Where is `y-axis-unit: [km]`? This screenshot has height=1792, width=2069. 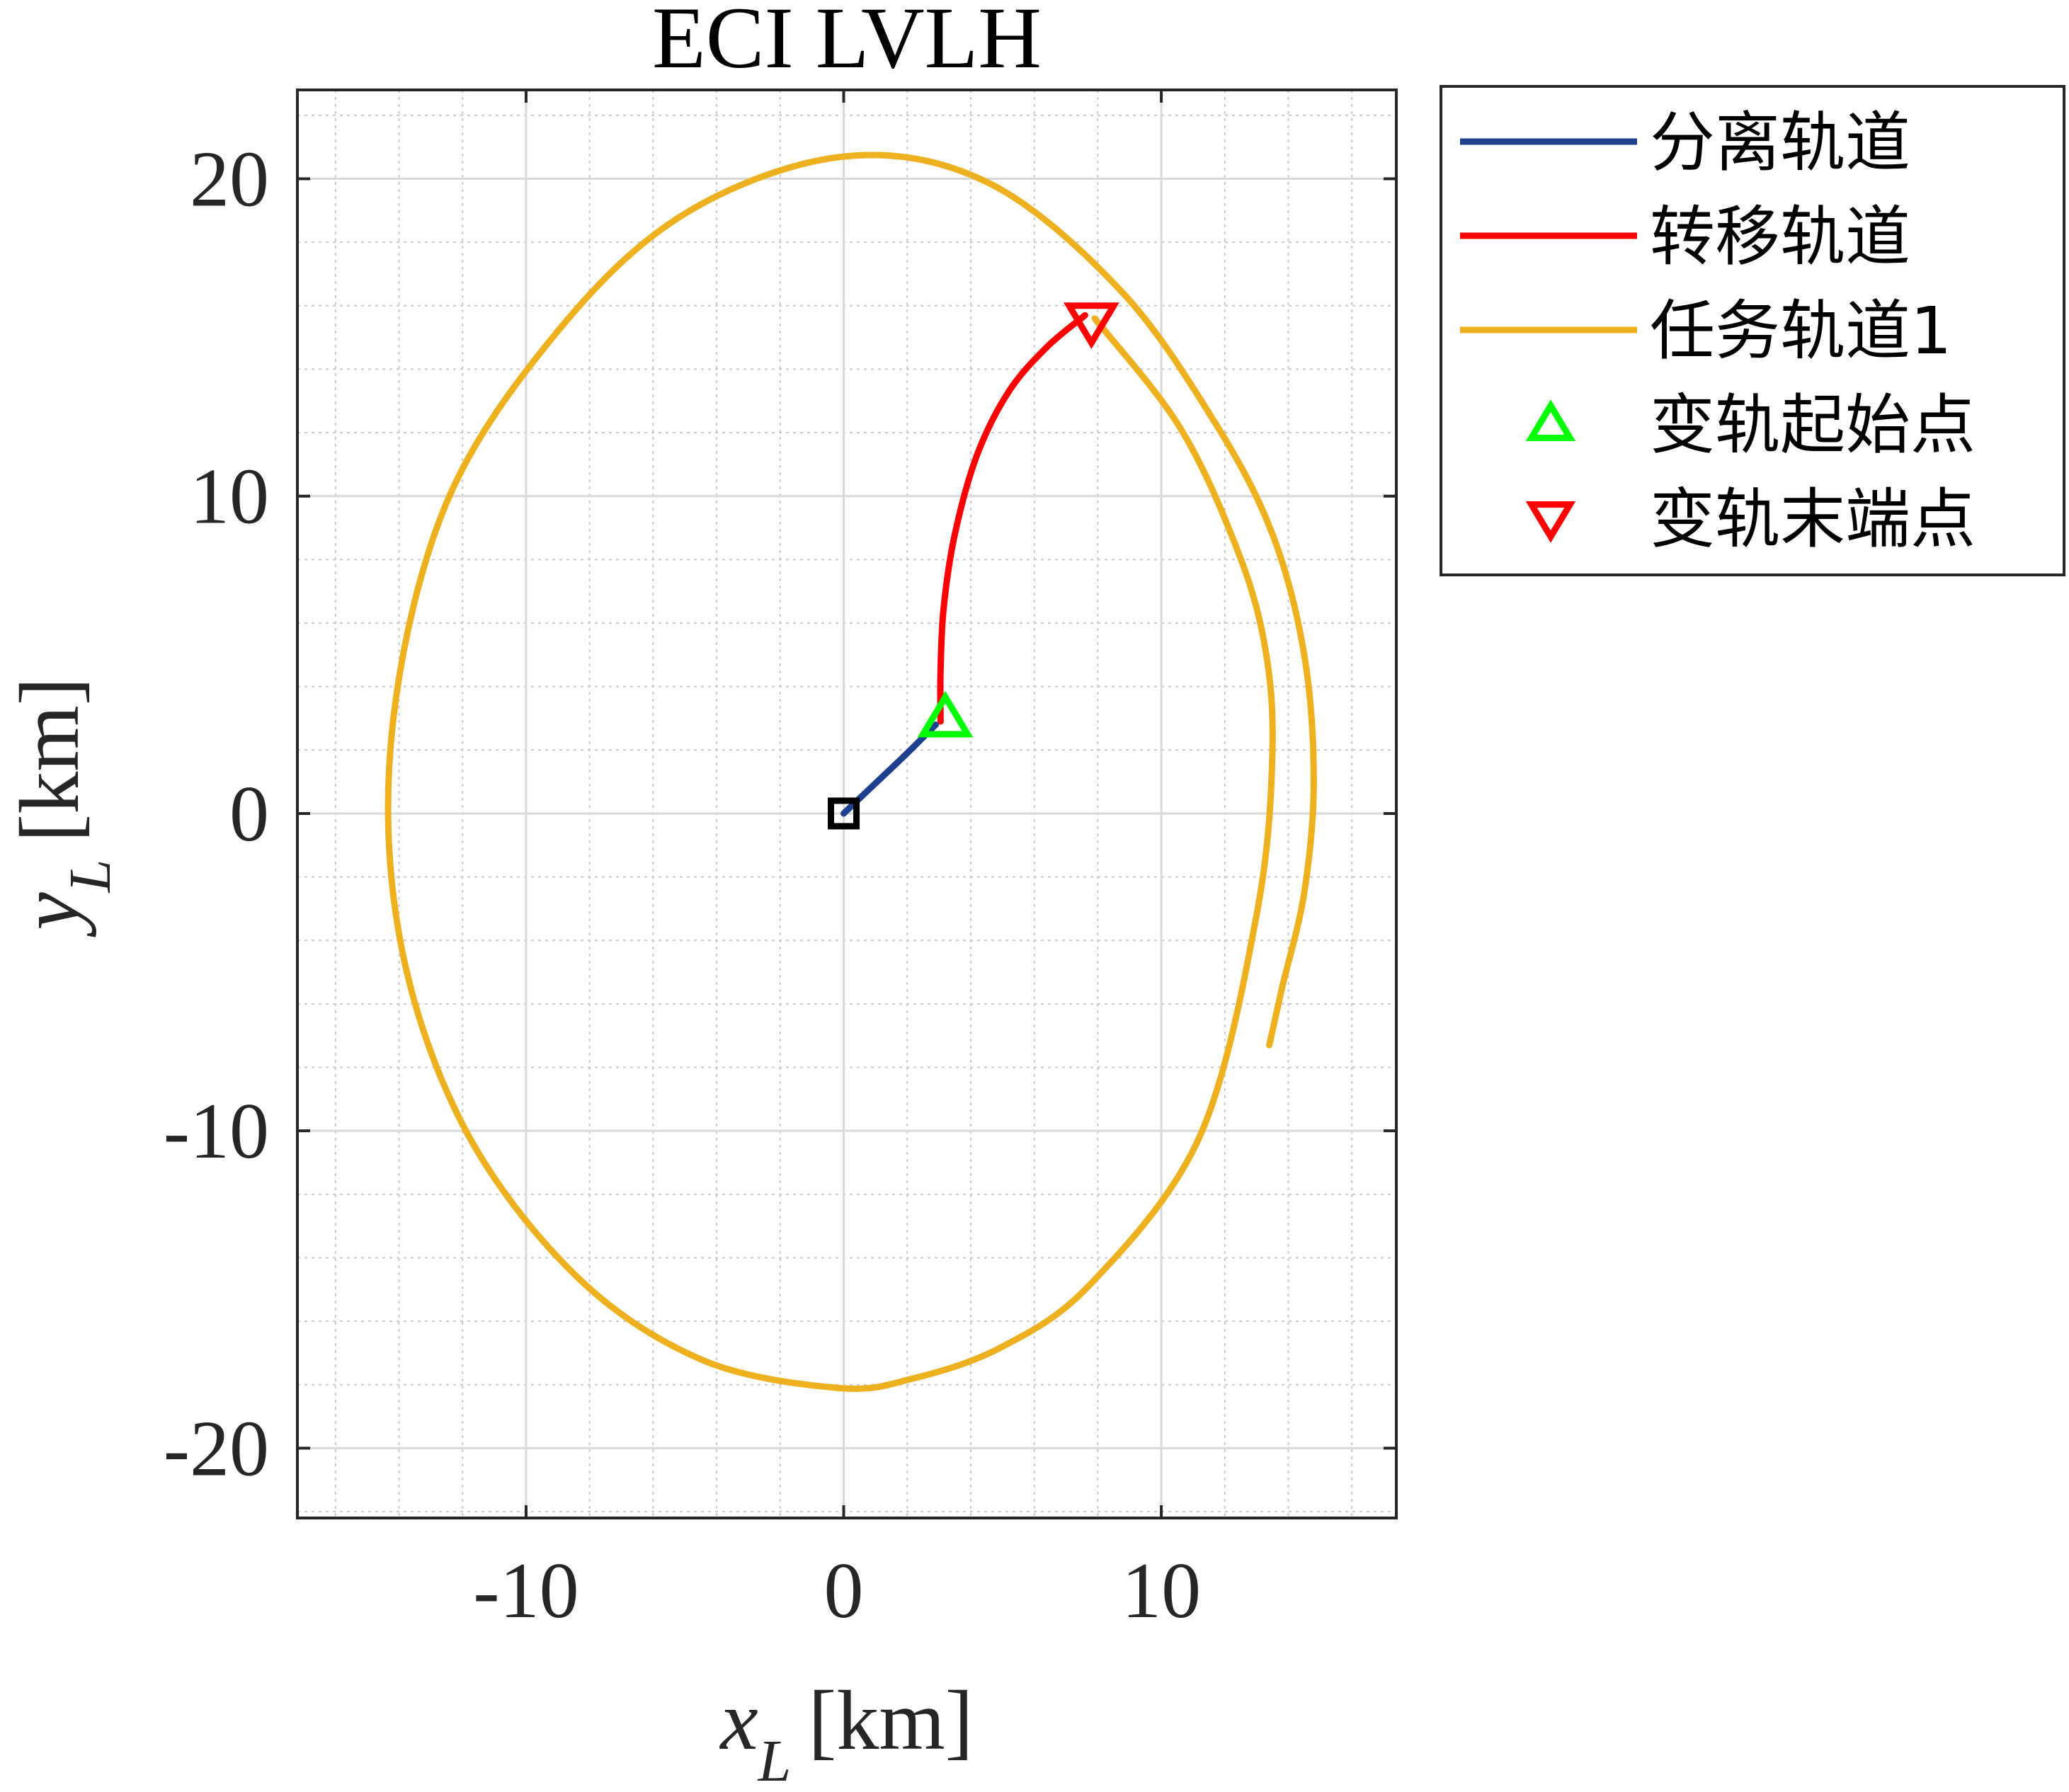
y-axis-unit: [km] is located at coordinates (49, 759).